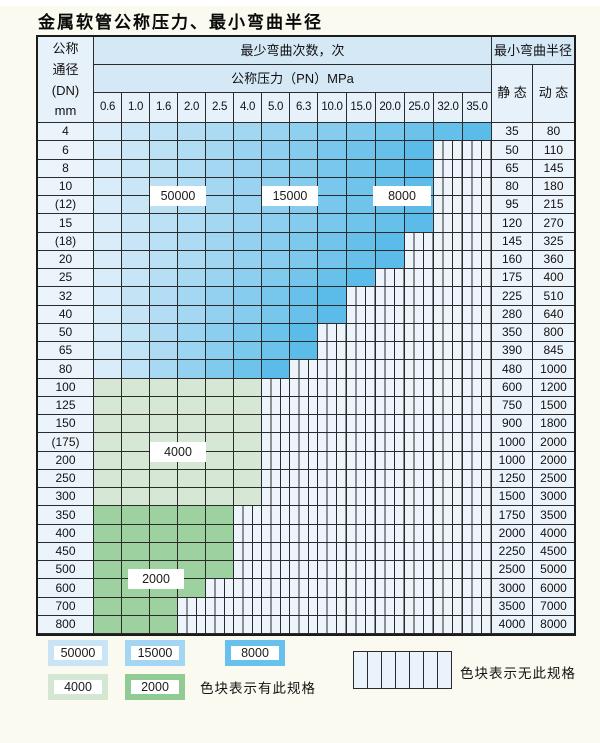  I want to click on dynamic-value-cell: 3000, so click(553, 497).